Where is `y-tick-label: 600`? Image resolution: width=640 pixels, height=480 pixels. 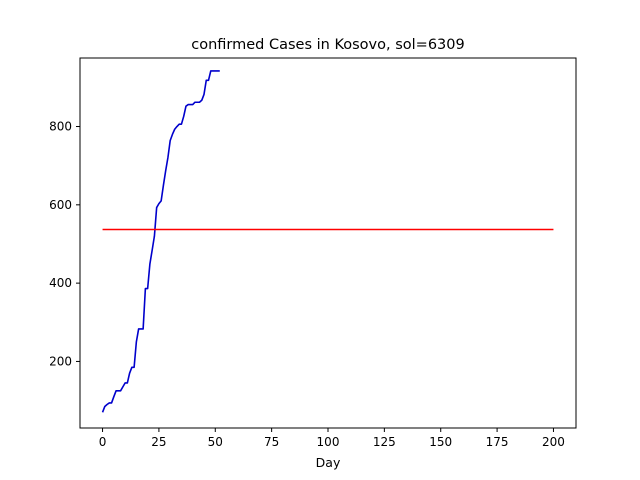
y-tick-label: 600 is located at coordinates (60, 205).